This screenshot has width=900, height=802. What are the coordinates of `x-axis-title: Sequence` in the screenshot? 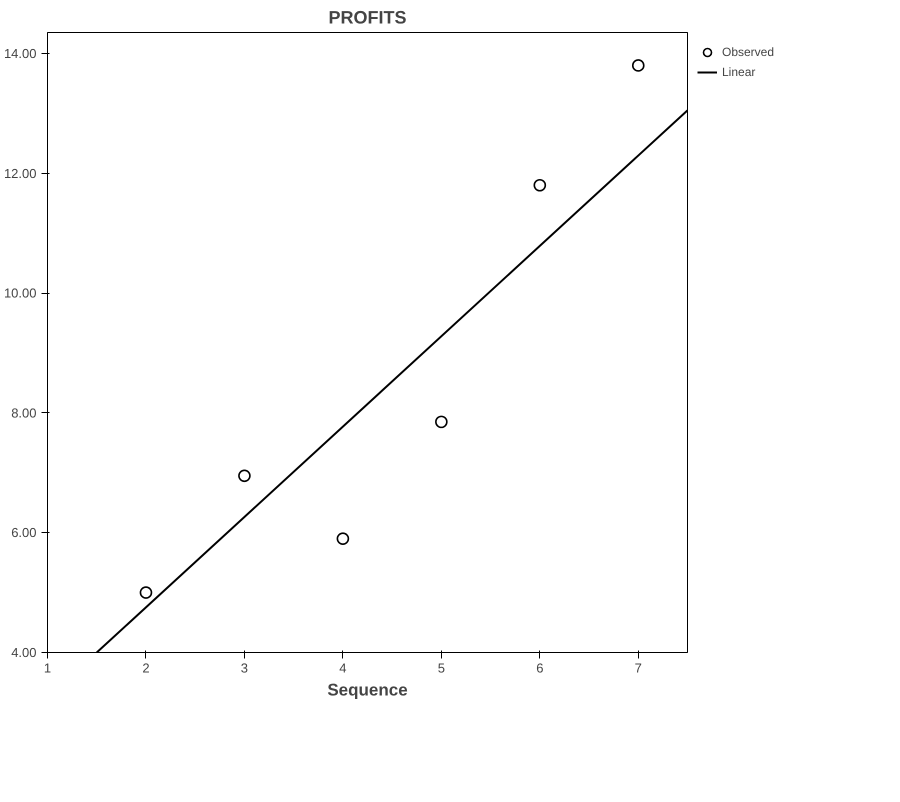 It's located at (367, 690).